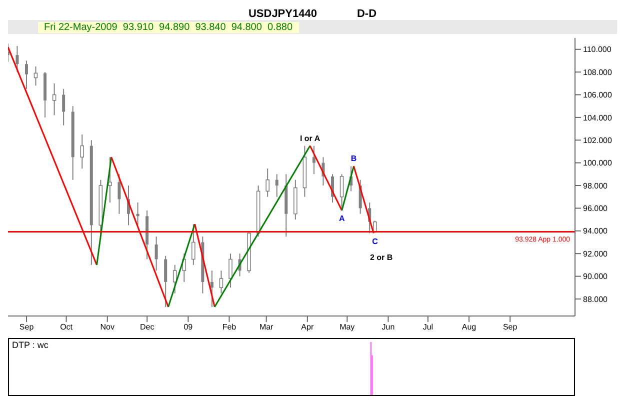 This screenshot has width=625, height=403. Describe the element at coordinates (388, 327) in the screenshot. I see `x-tick-label: Jun` at that location.